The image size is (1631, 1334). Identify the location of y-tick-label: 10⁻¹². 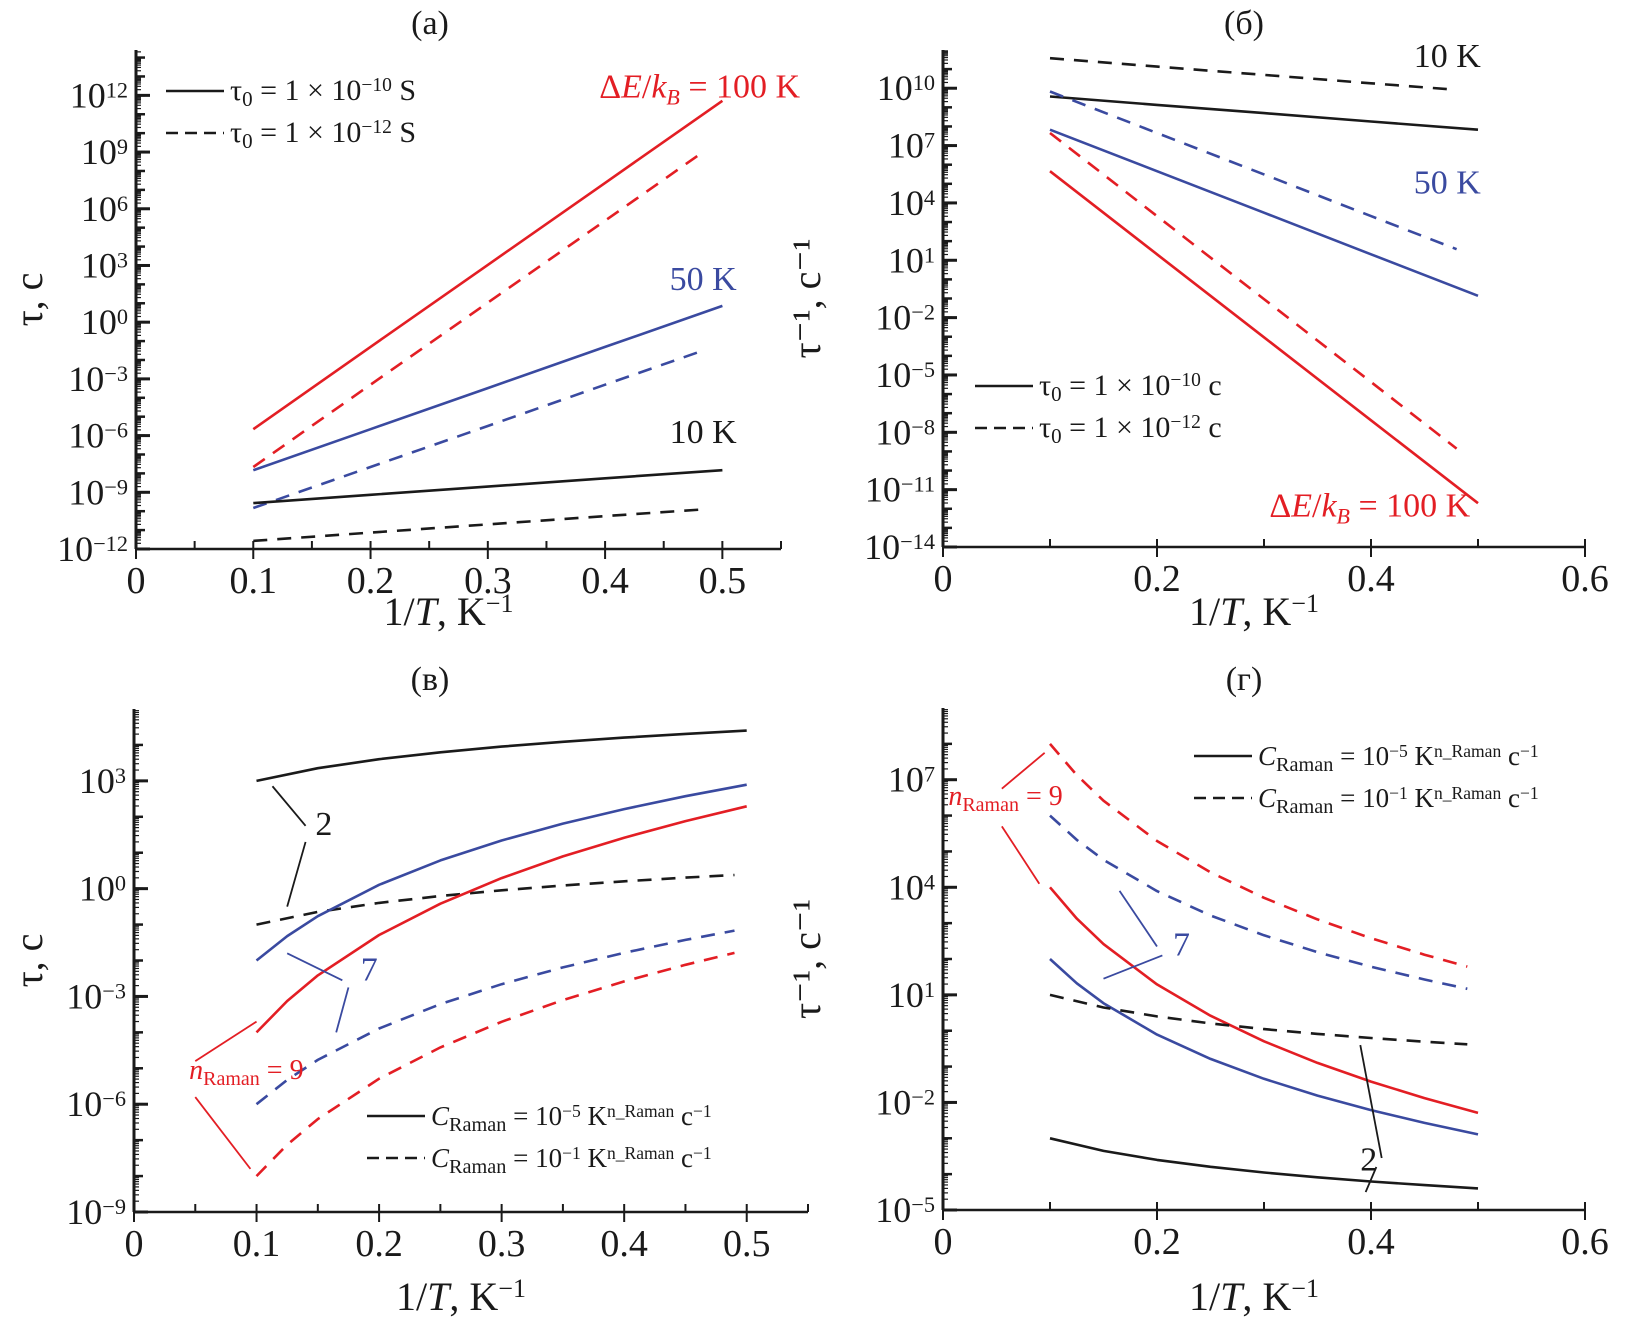
(92, 549).